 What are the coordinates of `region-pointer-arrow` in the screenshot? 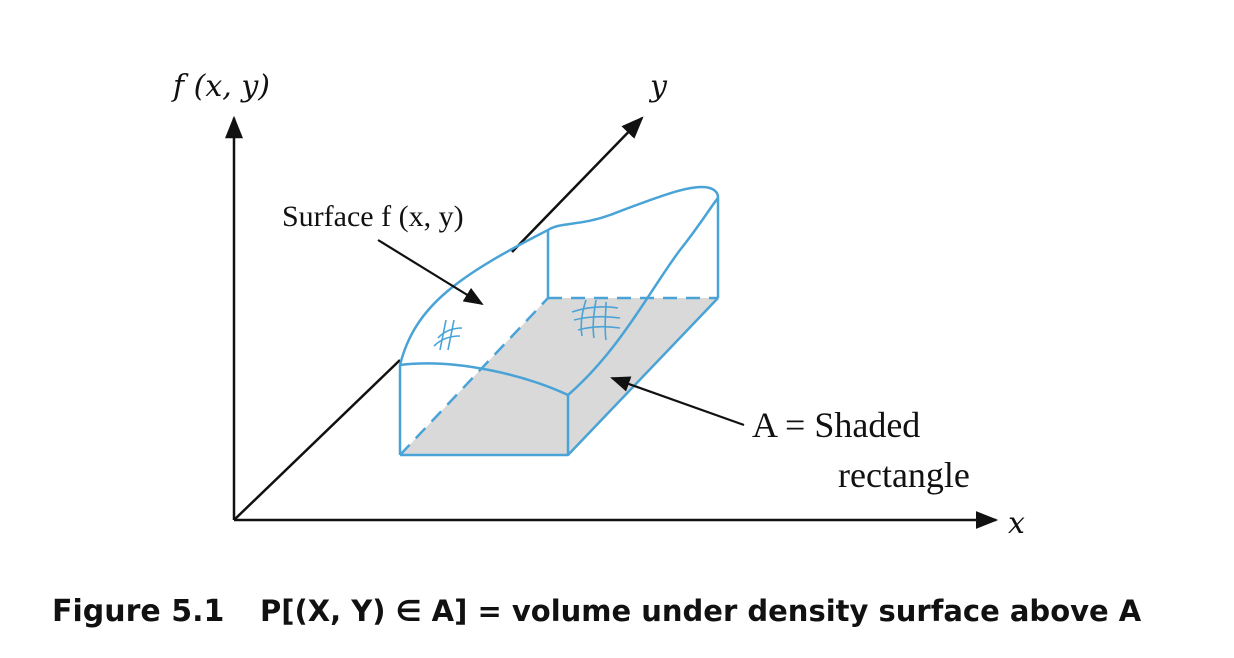 It's located at (677, 401).